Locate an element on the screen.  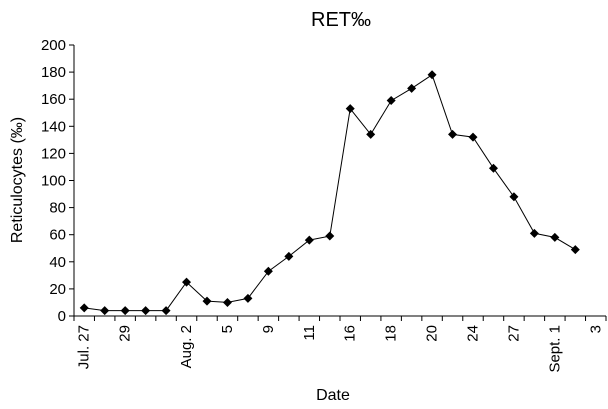
y-tick-label: 160 is located at coordinates (53, 99).